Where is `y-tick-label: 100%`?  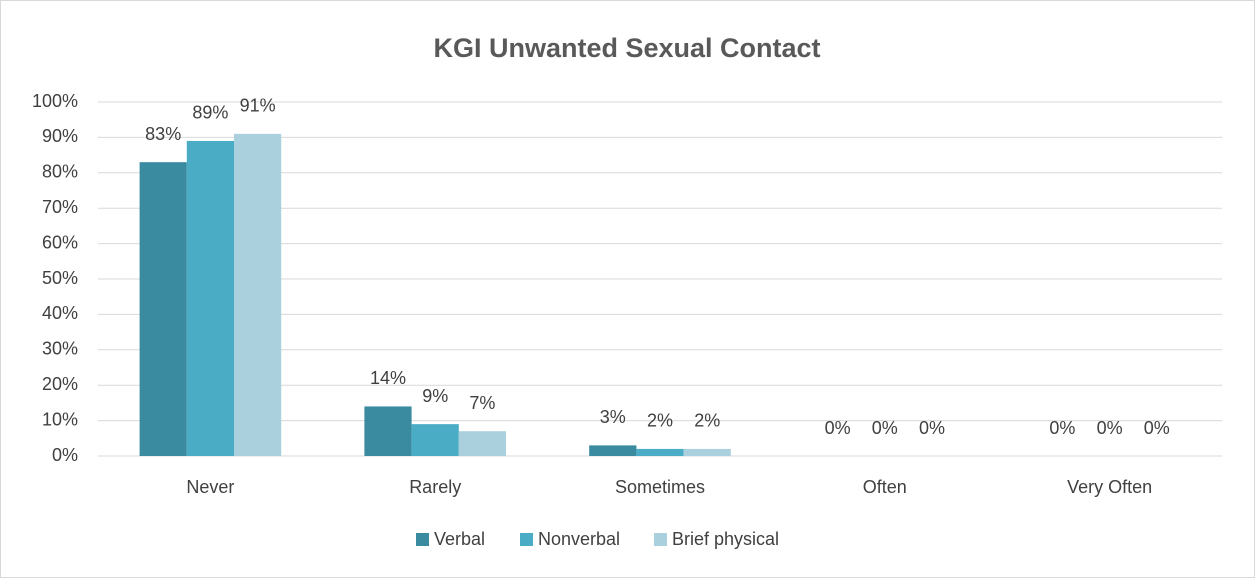
y-tick-label: 100% is located at coordinates (55, 101).